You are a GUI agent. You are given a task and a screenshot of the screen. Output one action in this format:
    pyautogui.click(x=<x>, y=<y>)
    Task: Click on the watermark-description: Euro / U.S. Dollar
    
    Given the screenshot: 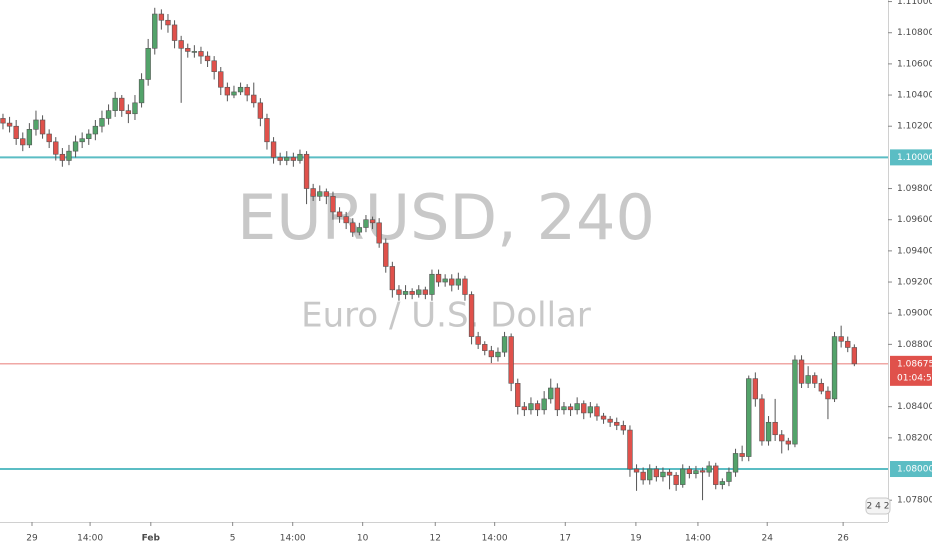 What is the action you would take?
    pyautogui.click(x=446, y=316)
    